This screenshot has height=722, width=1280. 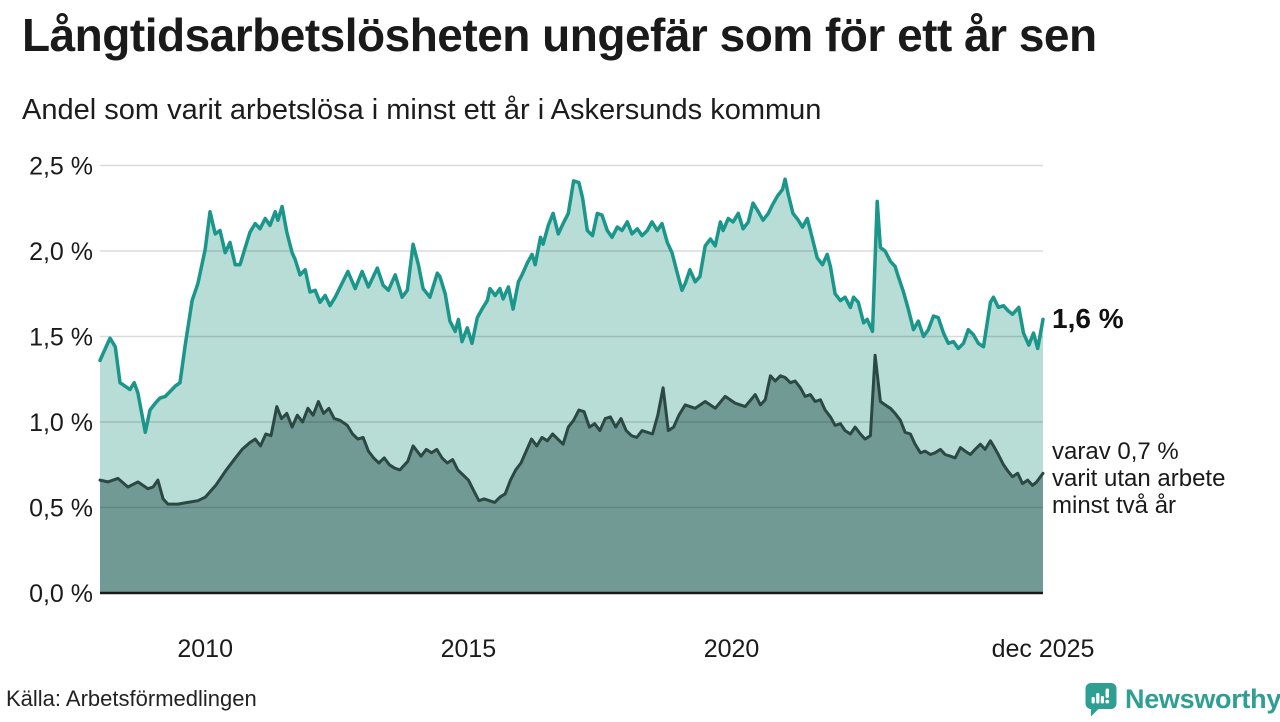 I want to click on newsworthy-logo: Newsworthy, so click(x=1182, y=699).